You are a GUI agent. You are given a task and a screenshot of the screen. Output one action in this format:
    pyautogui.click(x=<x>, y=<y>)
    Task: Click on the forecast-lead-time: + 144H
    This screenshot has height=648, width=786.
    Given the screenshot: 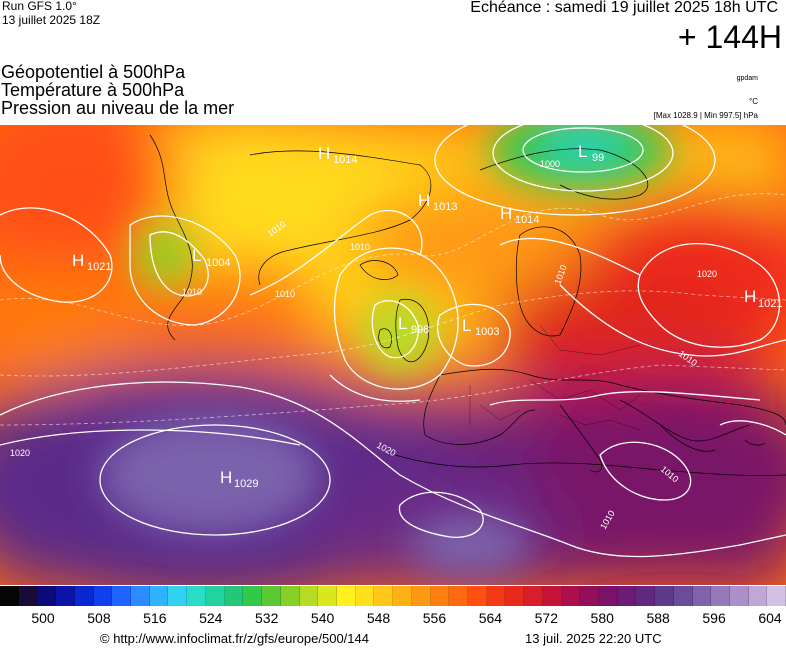 What is the action you would take?
    pyautogui.click(x=729, y=37)
    